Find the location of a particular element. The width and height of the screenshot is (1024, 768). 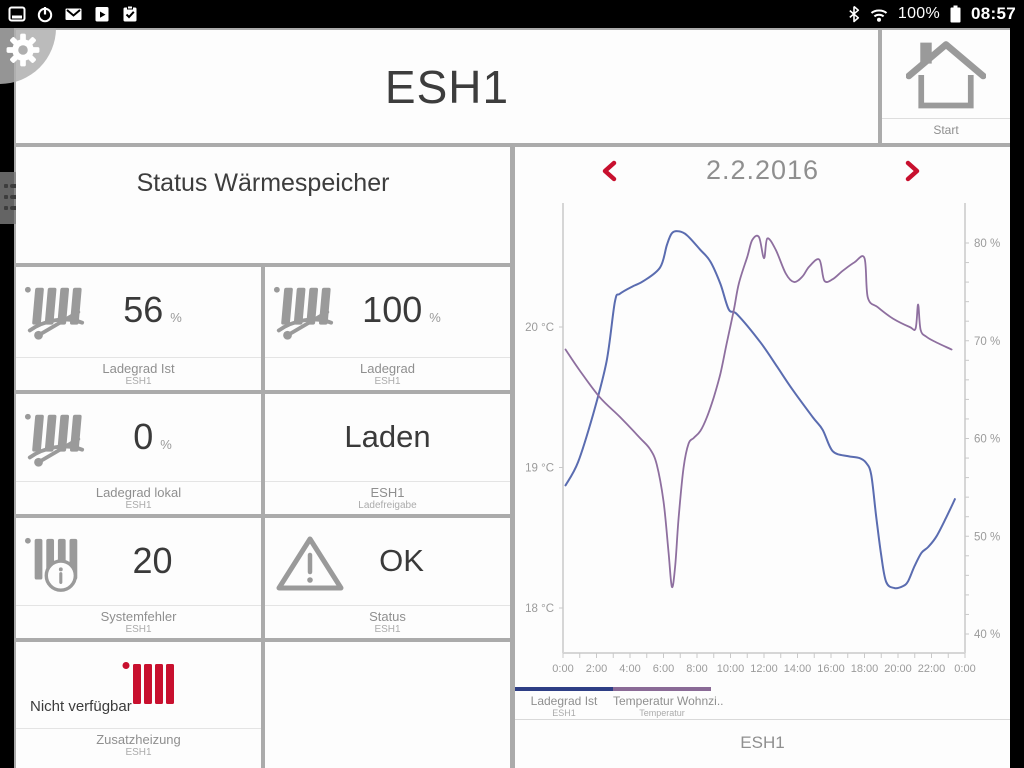

legend-item-ladegrad: Ladegrad Ist ESH1 is located at coordinates (564, 702).